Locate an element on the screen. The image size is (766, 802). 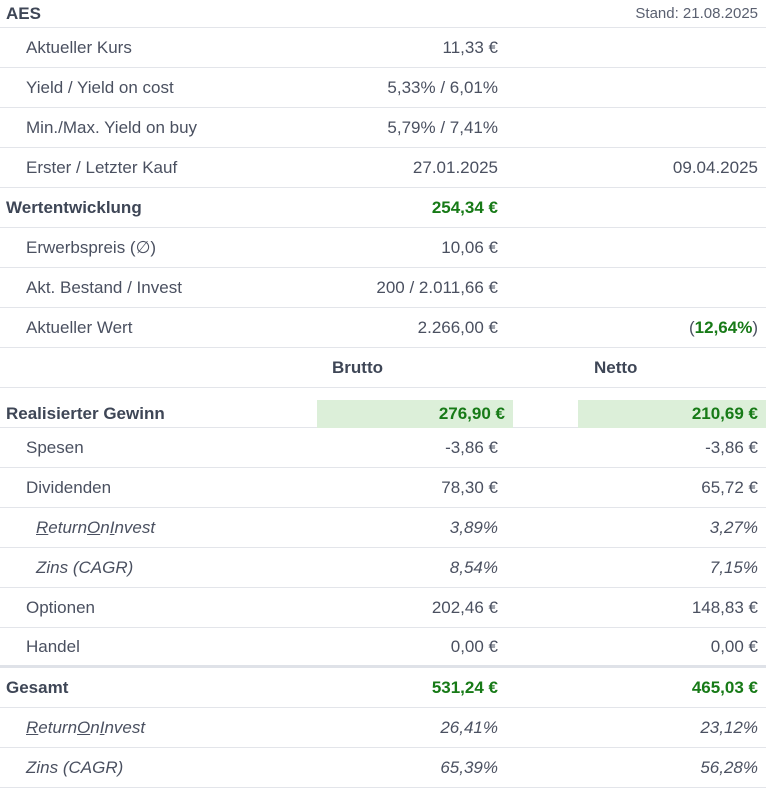
value: 254,34 € is located at coordinates (464, 207).